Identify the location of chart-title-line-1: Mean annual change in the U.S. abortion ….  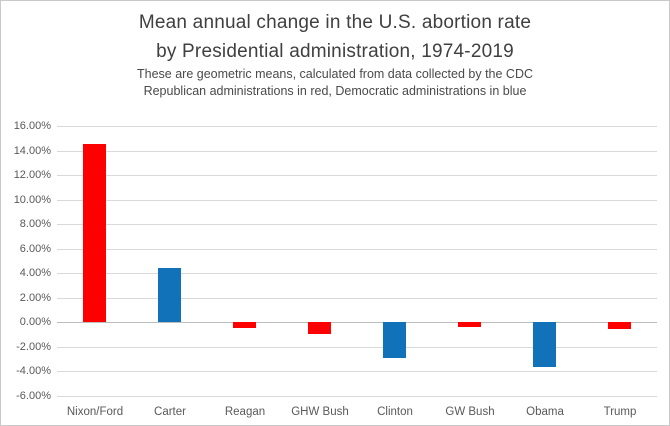
(335, 22).